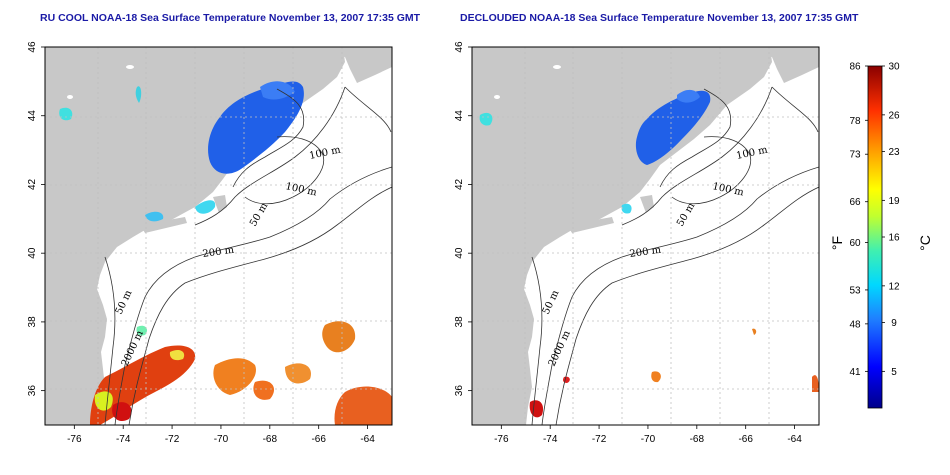  I want to click on fahrenheit-tick-label: 48, so click(855, 324).